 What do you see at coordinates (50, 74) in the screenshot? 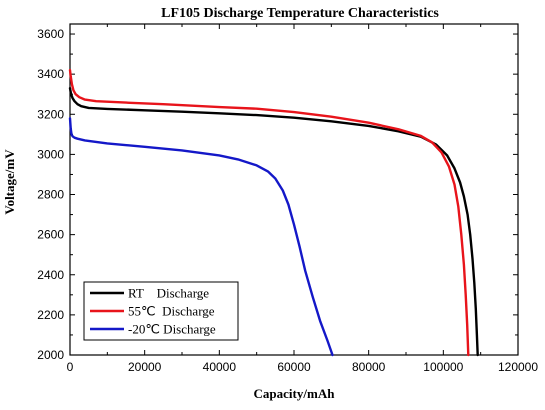
I see `y-tick-label: 3400` at bounding box center [50, 74].